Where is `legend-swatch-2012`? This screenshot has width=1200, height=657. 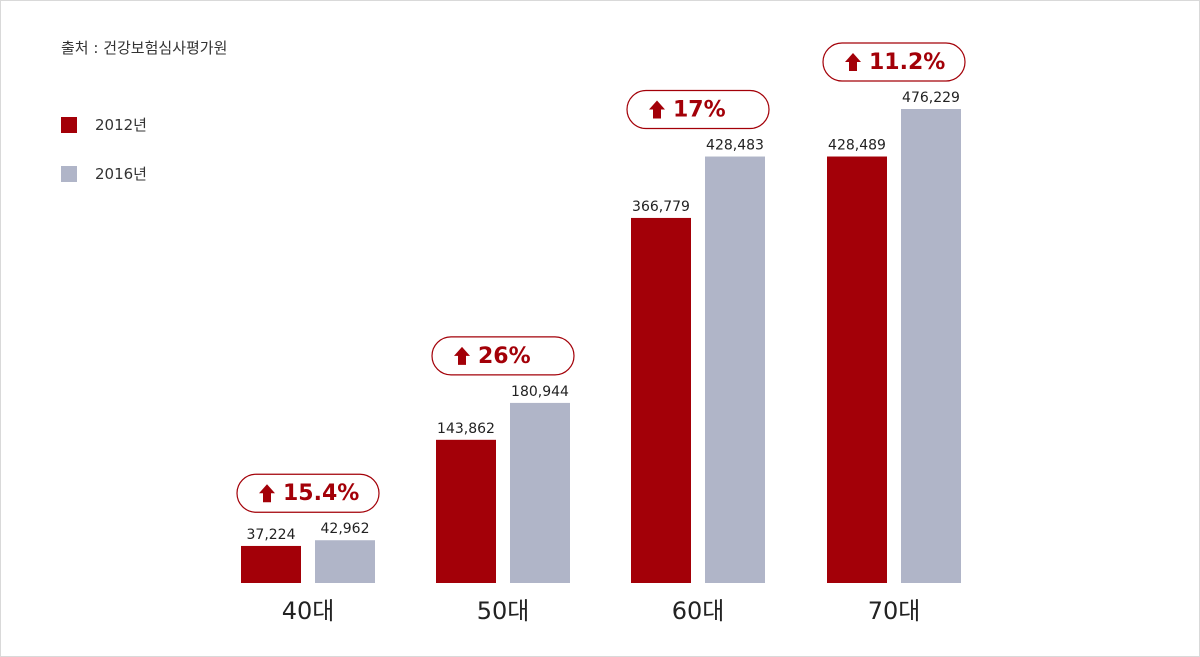
legend-swatch-2012 is located at coordinates (69, 125).